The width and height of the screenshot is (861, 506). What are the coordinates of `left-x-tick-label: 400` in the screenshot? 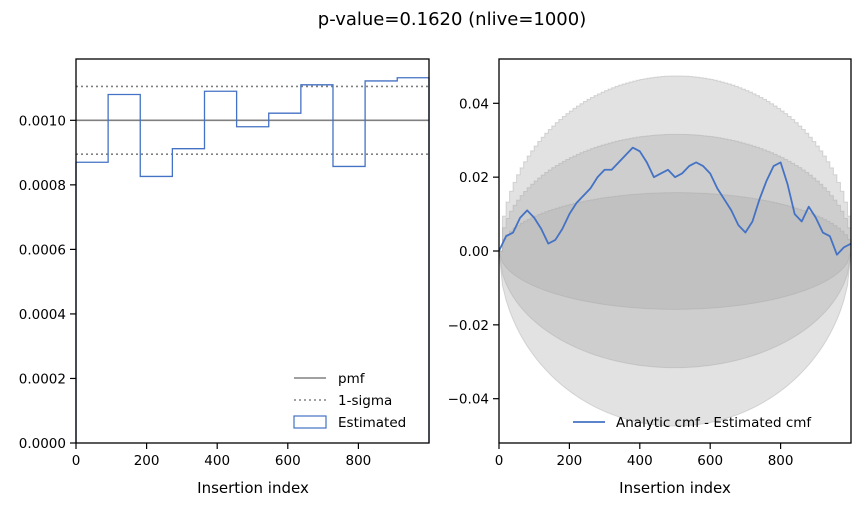 It's located at (217, 461).